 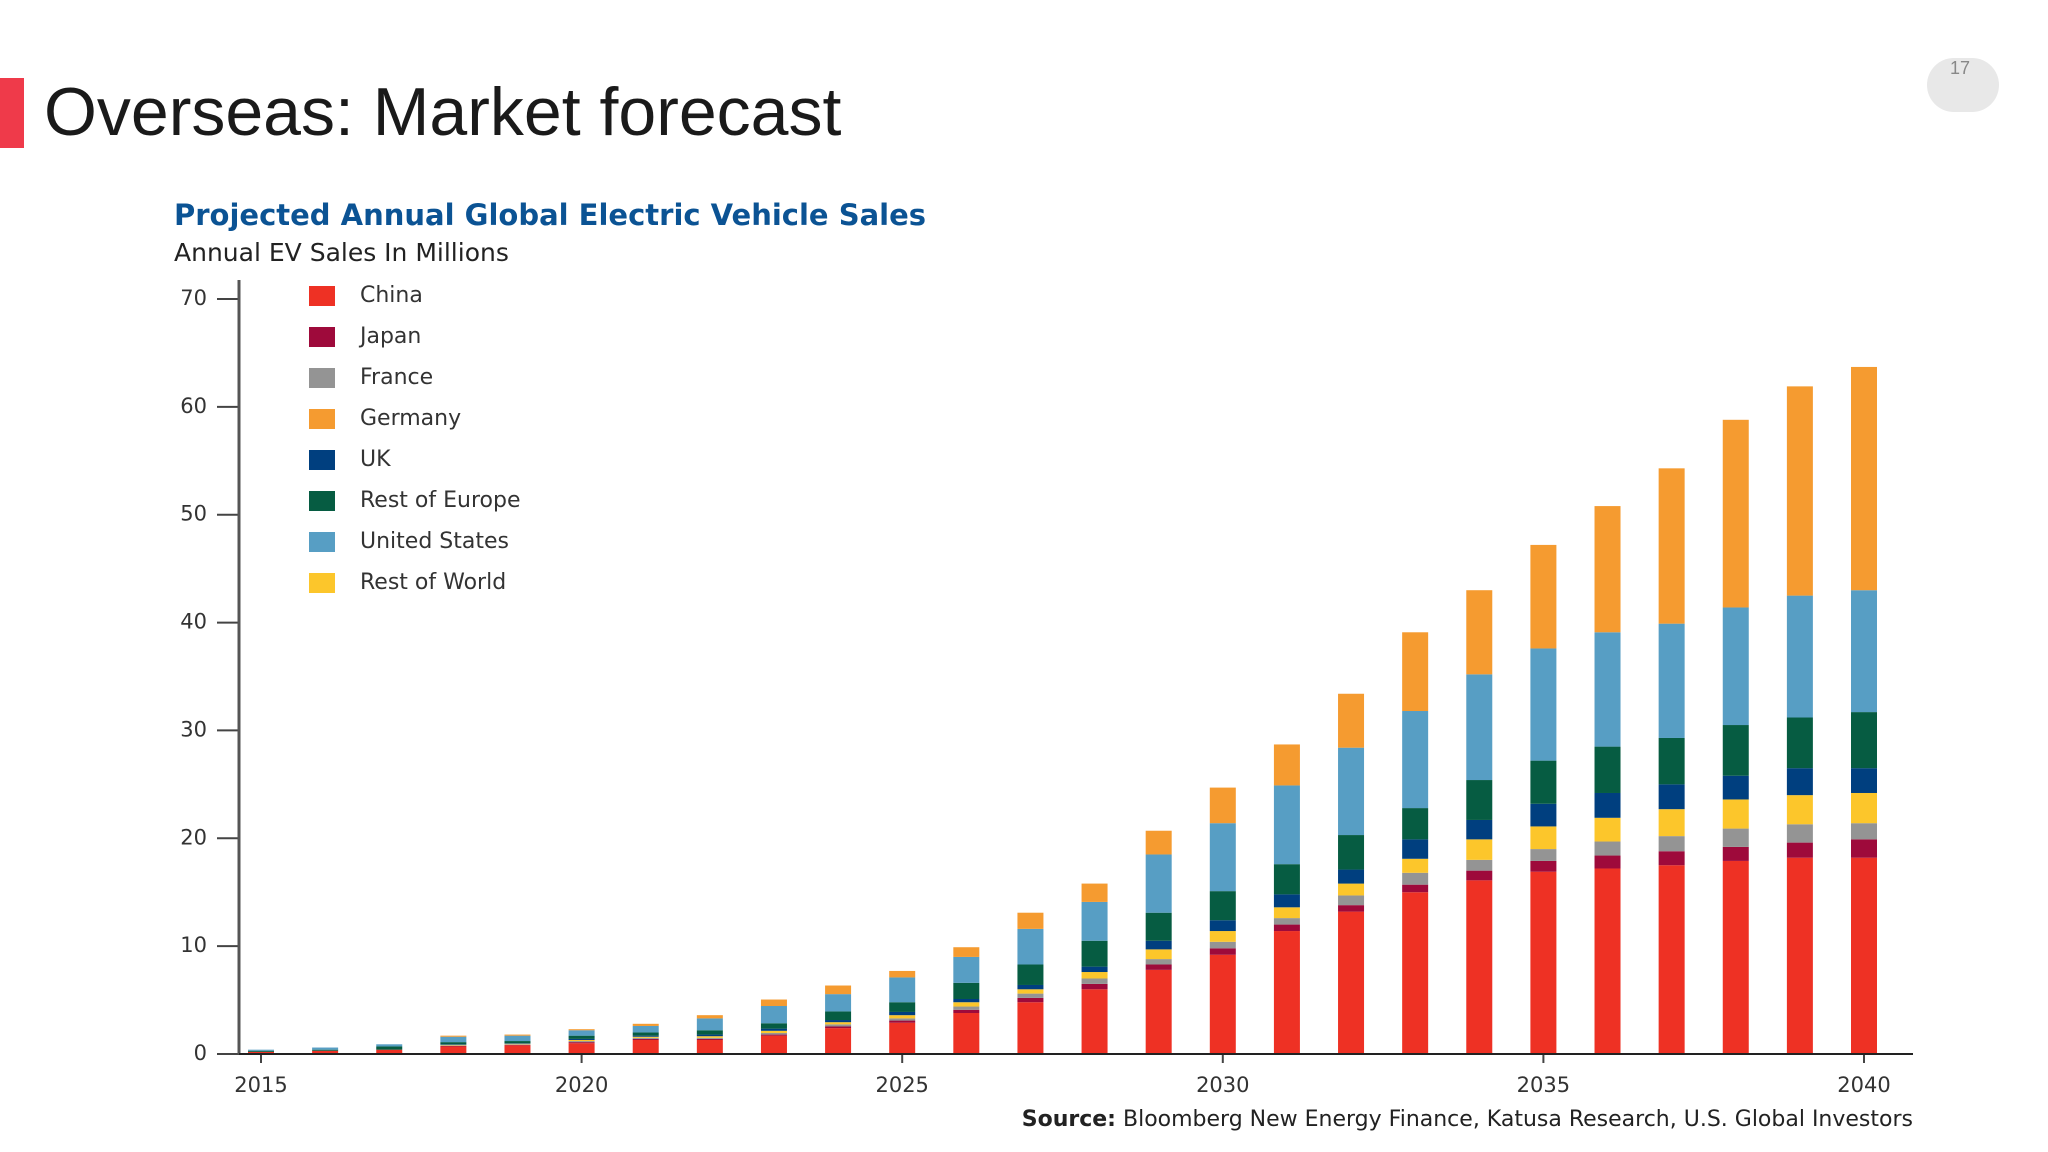 I want to click on page-number-pill, so click(x=1963, y=85).